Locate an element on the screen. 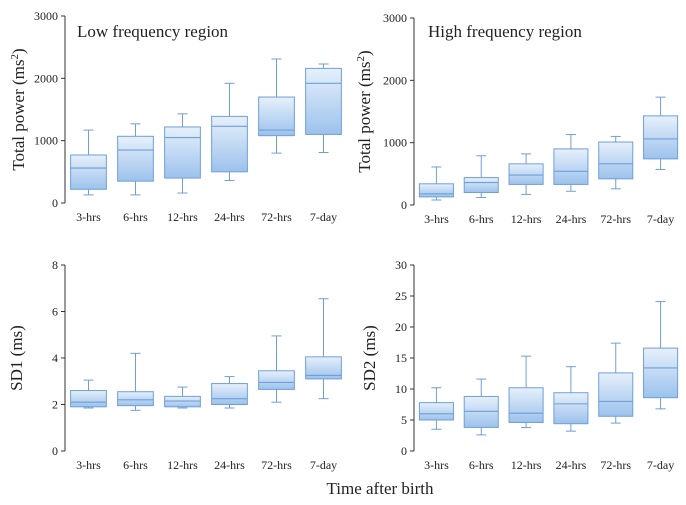 The height and width of the screenshot is (505, 686). panel-title: Low frequency region is located at coordinates (153, 31).